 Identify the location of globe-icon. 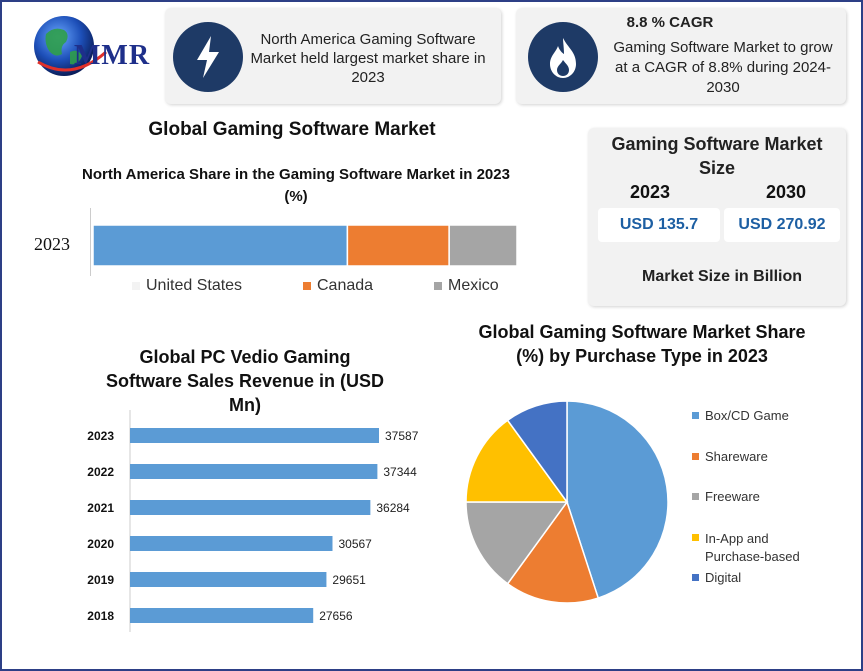
(70, 46).